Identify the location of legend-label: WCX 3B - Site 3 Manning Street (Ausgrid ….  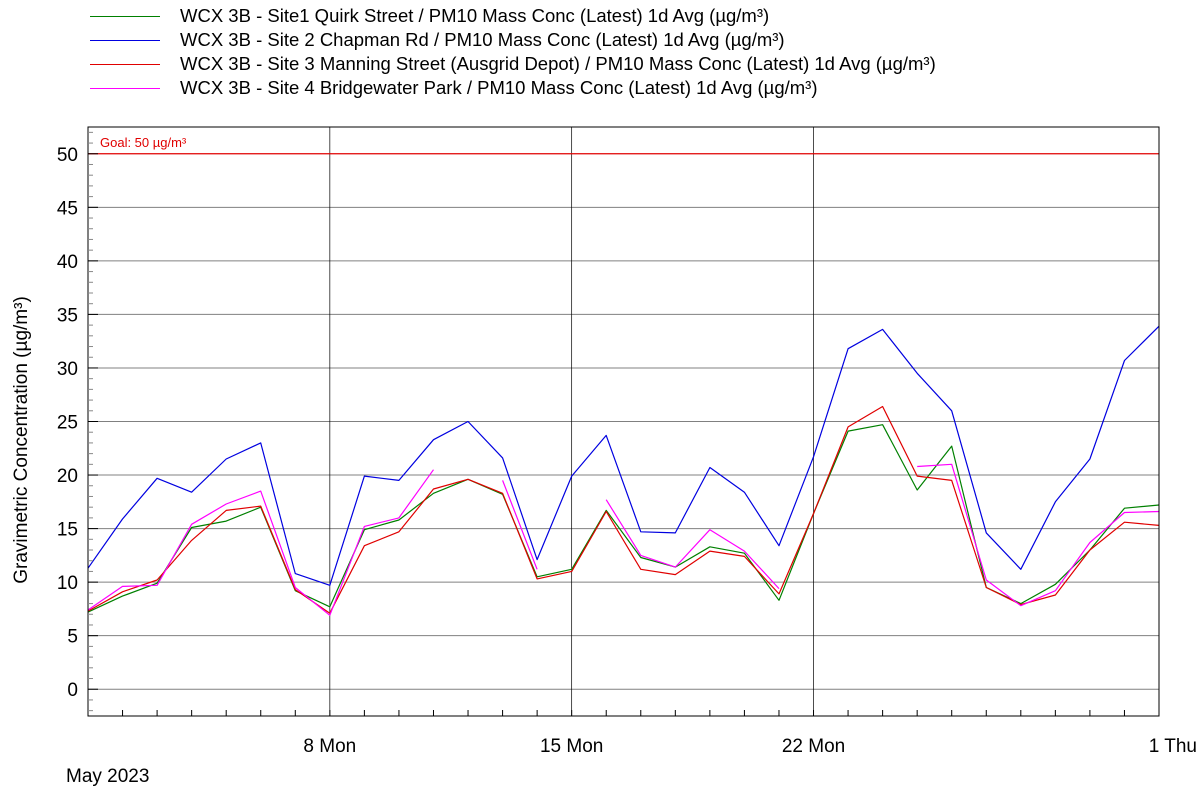
(558, 63).